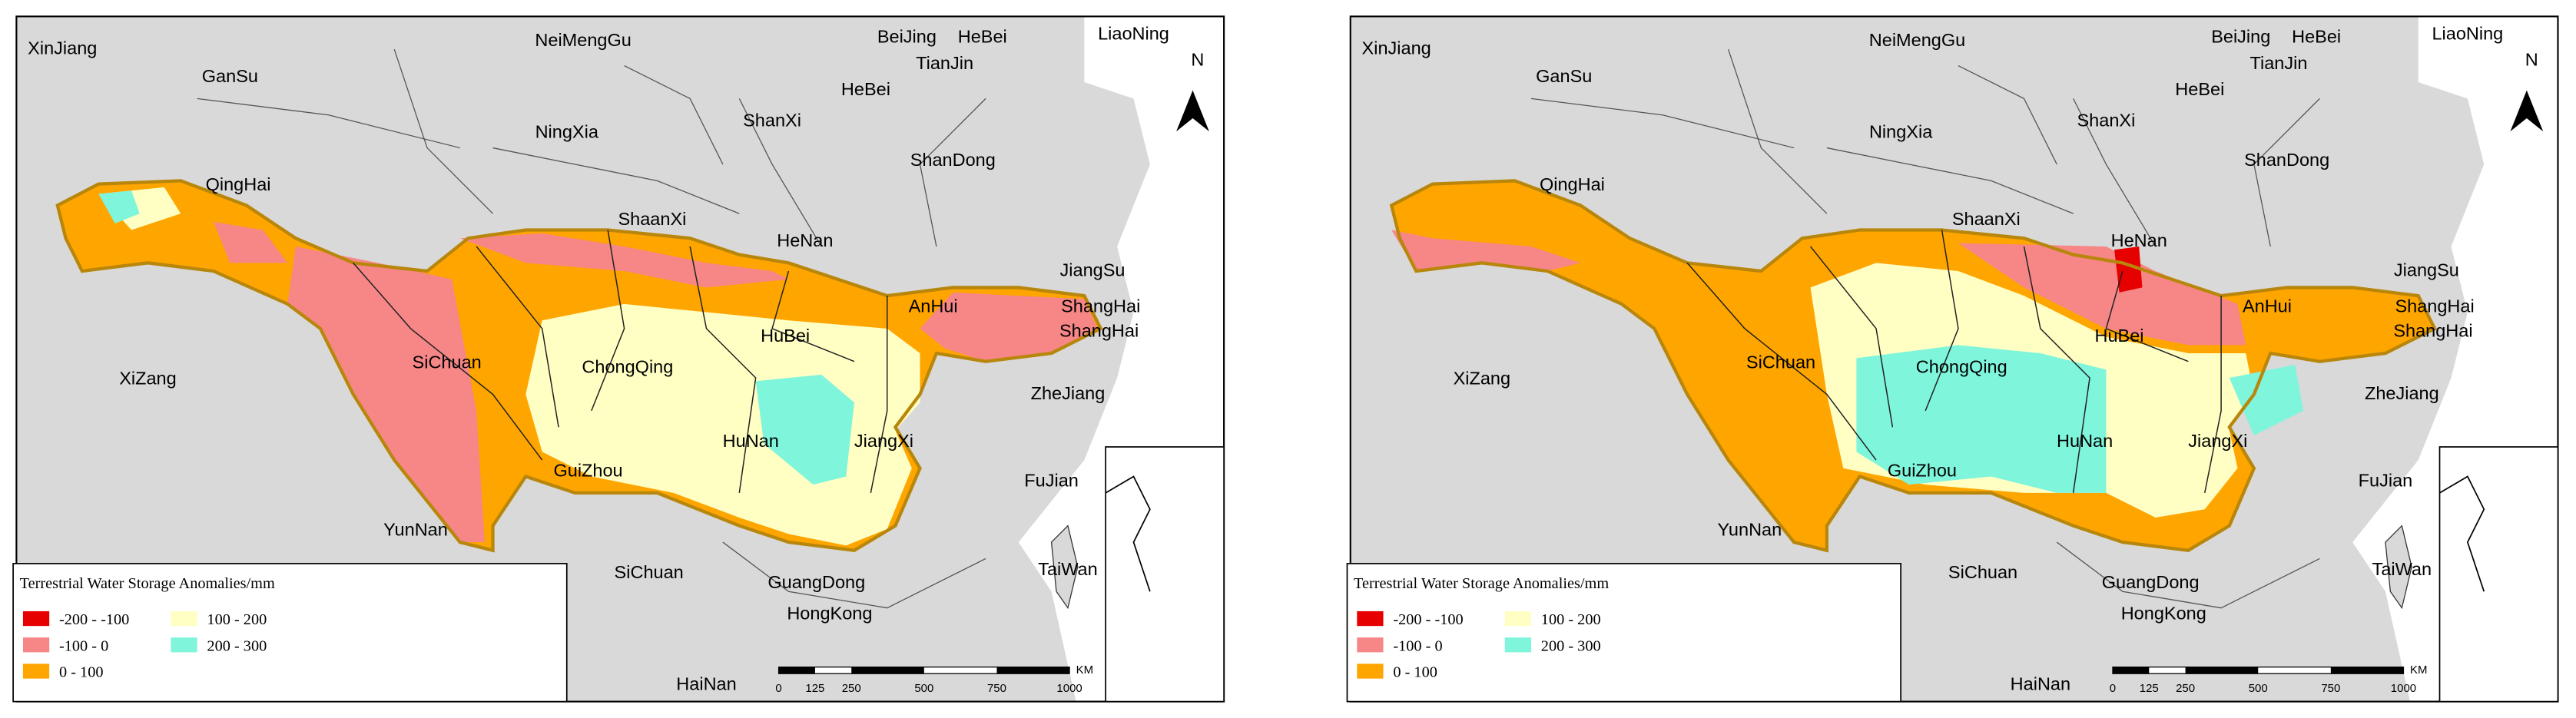 This screenshot has height=718, width=2576. Describe the element at coordinates (1901, 132) in the screenshot. I see `province-label: NingXia` at that location.